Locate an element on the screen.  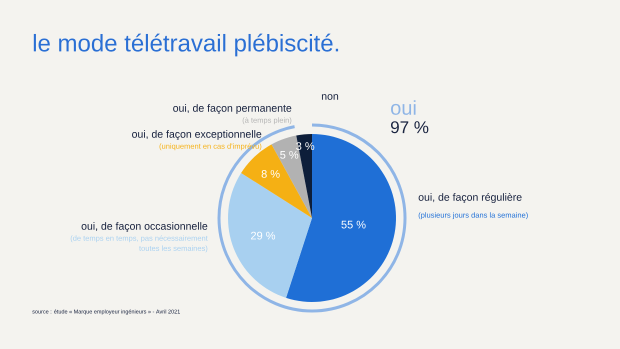
slice-label: oui, de façon occasionnelle is located at coordinates (145, 227).